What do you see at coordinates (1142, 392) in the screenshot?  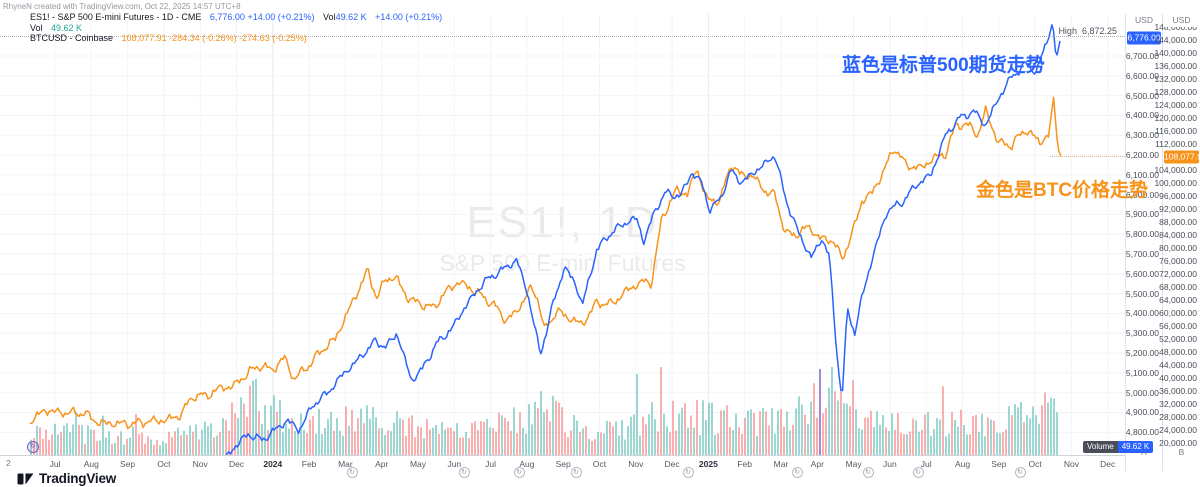 I see `price-tick-es: 5,000.00` at bounding box center [1142, 392].